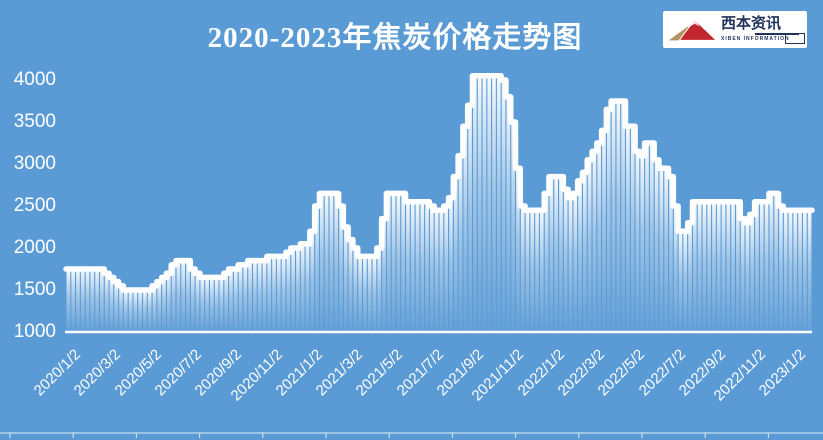 This screenshot has width=823, height=440. Describe the element at coordinates (411, 435) in the screenshot. I see `bottom-axis-line` at that location.